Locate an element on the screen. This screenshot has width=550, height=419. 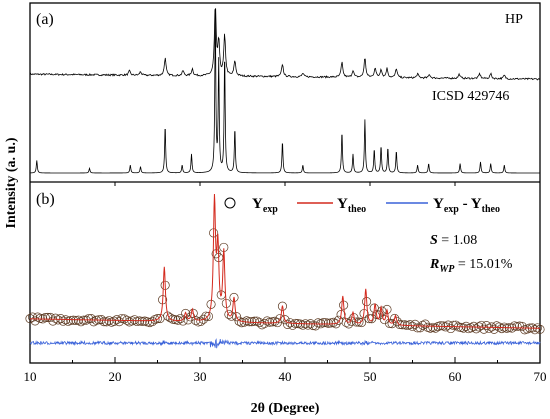
x-tick-label: 30 is located at coordinates (200, 376).